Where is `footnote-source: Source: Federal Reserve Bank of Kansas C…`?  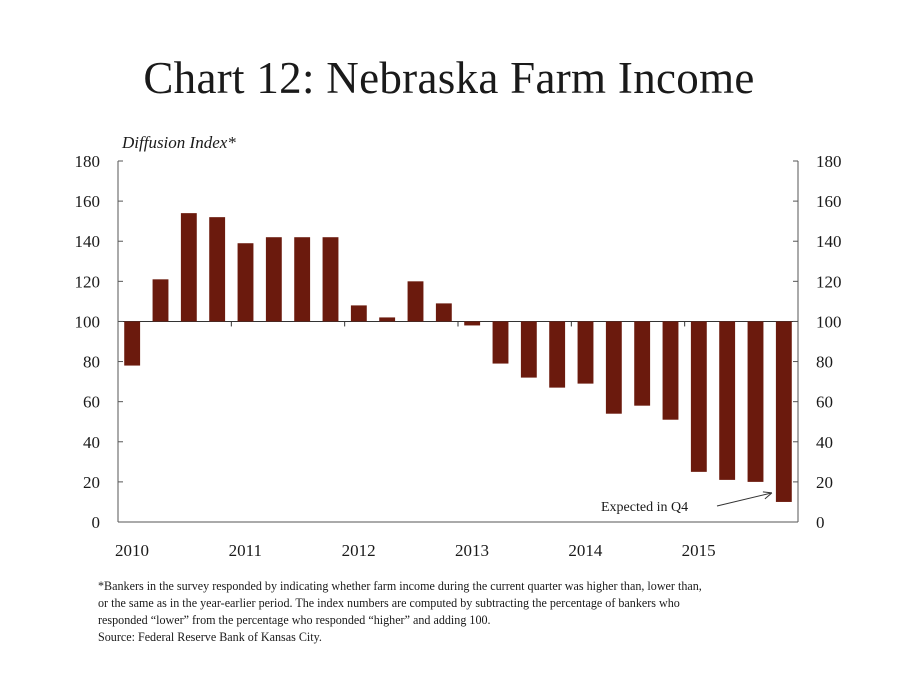
footnote-source: Source: Federal Reserve Bank of Kansas C… is located at coordinates (210, 637).